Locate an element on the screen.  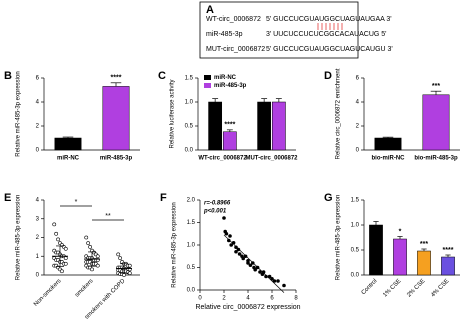
sequence: 3' UUCUCCUCUCGGCACAUACUG 5' is located at coordinates (326, 34).